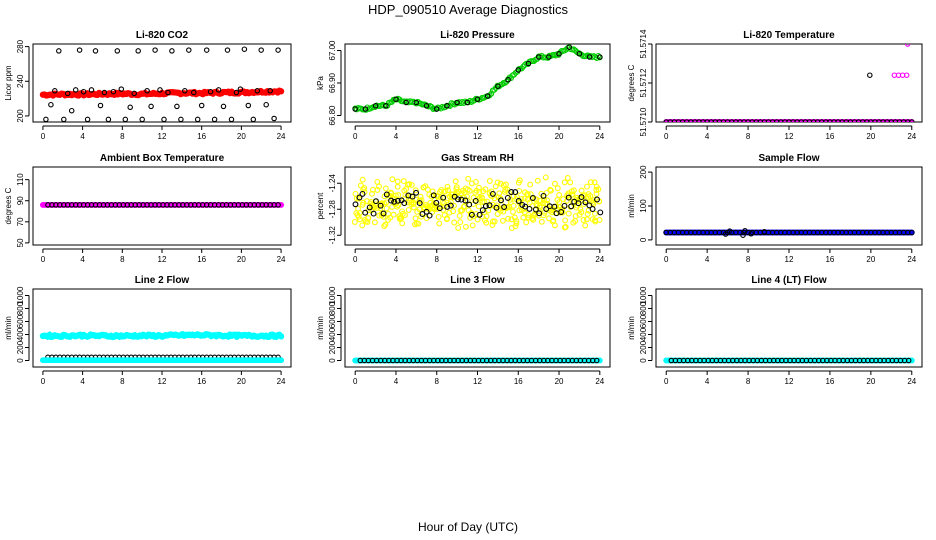 This screenshot has width=936, height=540. What do you see at coordinates (332, 115) in the screenshot?
I see `y-tick-label: 66.80` at bounding box center [332, 115].